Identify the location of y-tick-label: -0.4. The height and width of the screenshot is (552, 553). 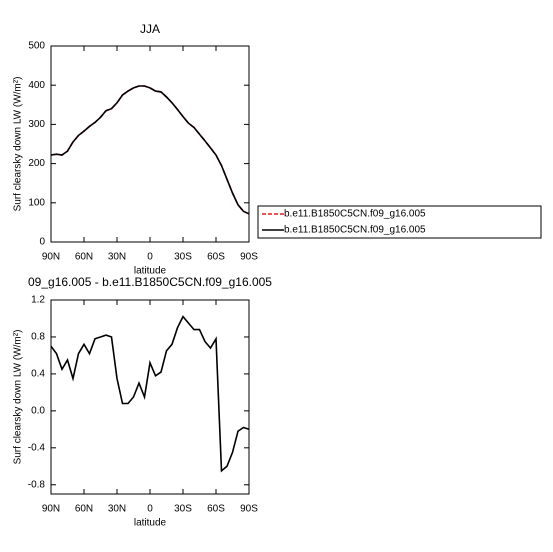
(37, 447).